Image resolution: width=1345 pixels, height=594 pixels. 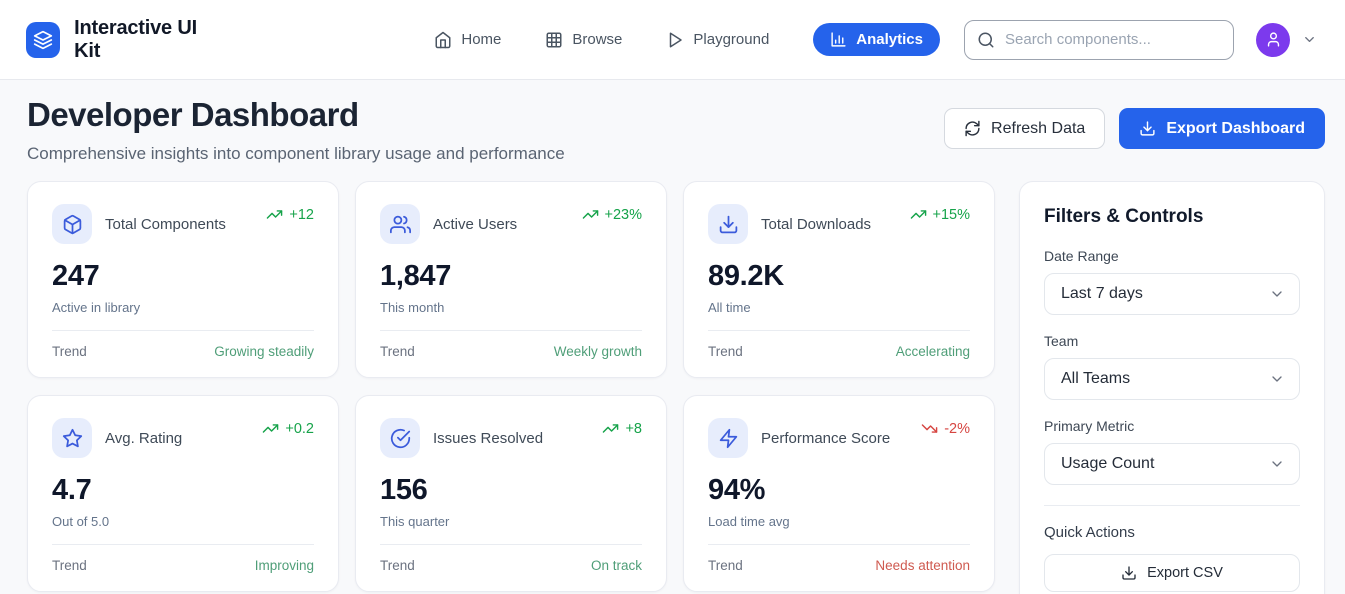 What do you see at coordinates (597, 39) in the screenshot?
I see `nav-label: Browse` at bounding box center [597, 39].